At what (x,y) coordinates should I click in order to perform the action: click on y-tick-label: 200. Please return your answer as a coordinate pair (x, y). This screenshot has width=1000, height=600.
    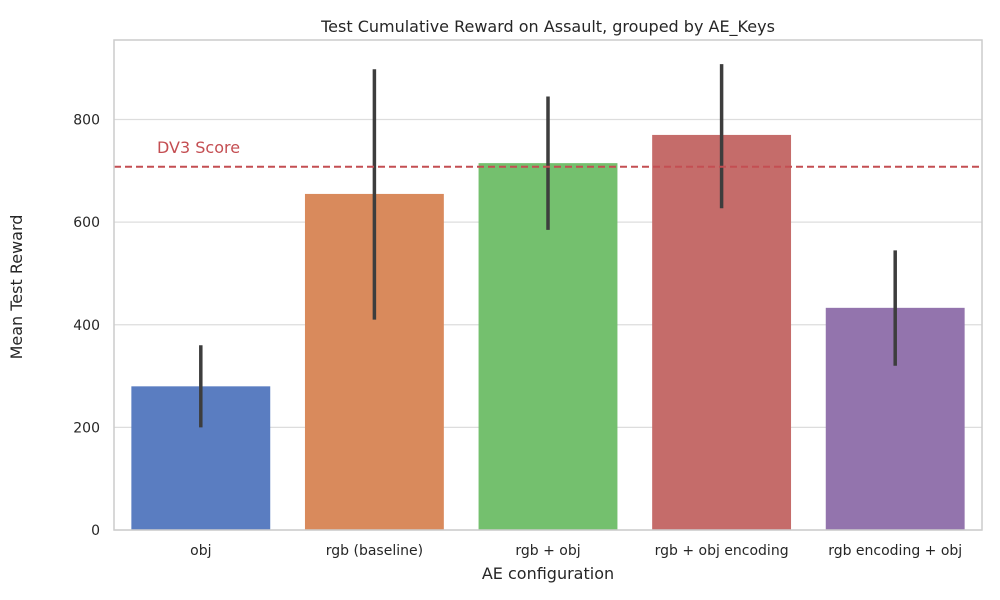
    Looking at the image, I should click on (86, 428).